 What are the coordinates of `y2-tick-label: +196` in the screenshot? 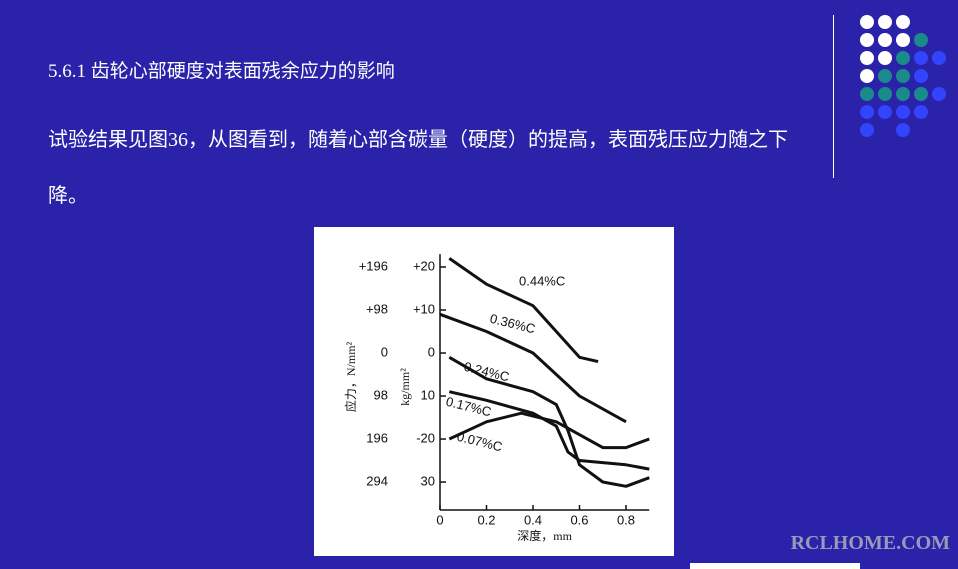 It's located at (373, 265).